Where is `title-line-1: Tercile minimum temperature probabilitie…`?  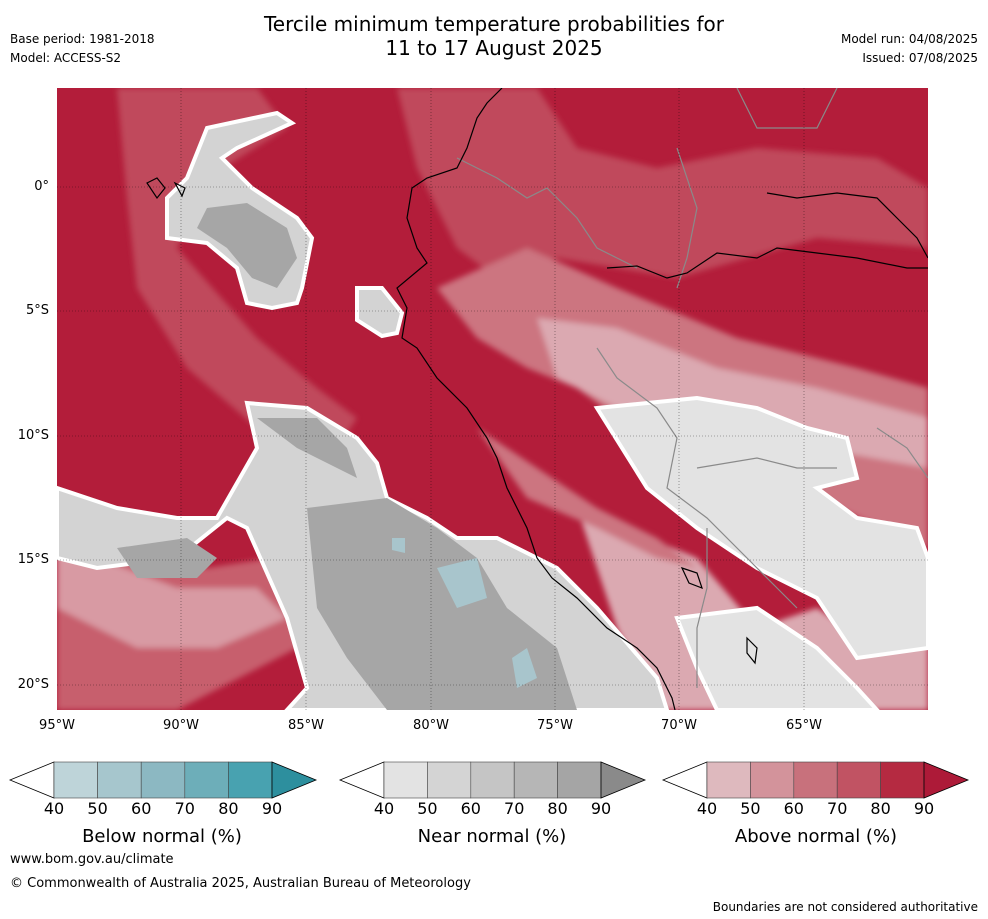 title-line-1: Tercile minimum temperature probabilitie… is located at coordinates (494, 24).